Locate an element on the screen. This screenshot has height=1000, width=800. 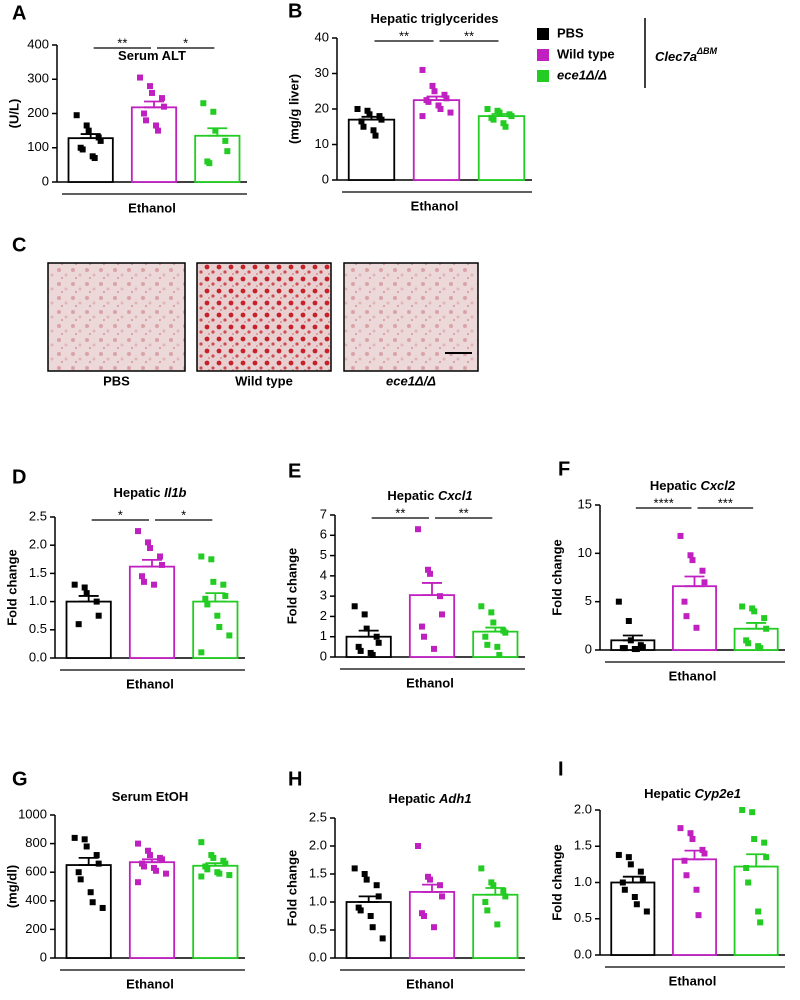
chart-title: Serum ALT is located at coordinates (152, 55).